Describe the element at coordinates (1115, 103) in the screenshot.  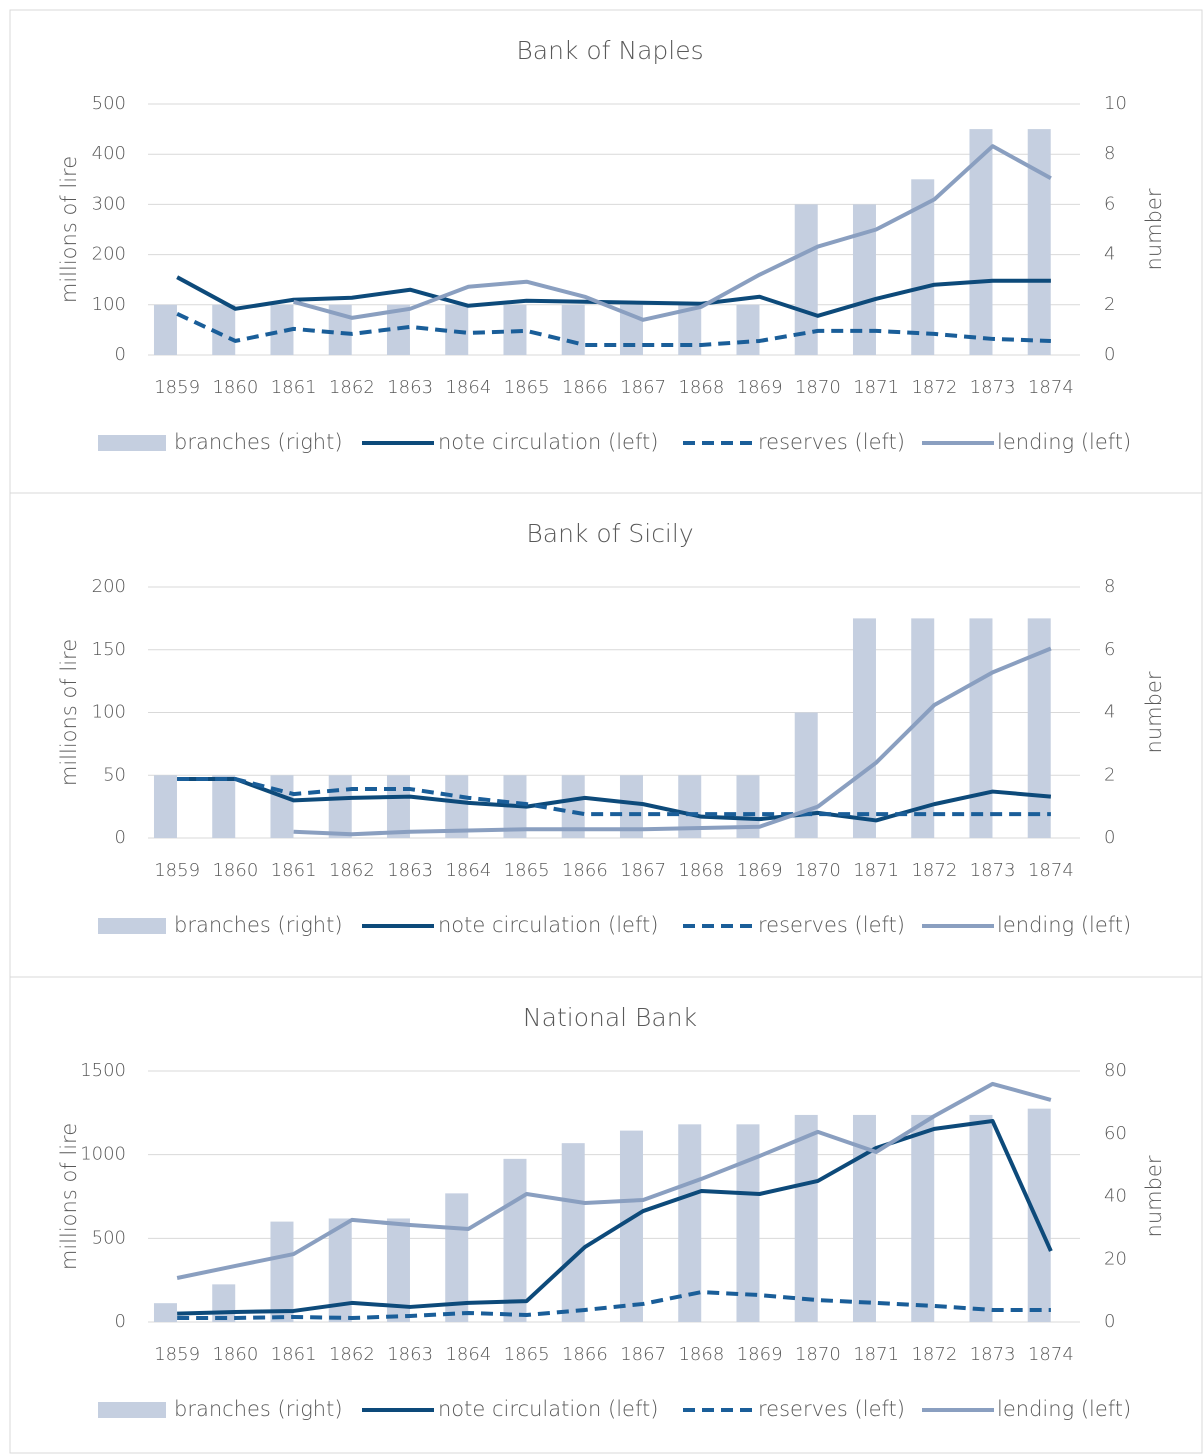
I see `y2-tick-label: 10` at that location.